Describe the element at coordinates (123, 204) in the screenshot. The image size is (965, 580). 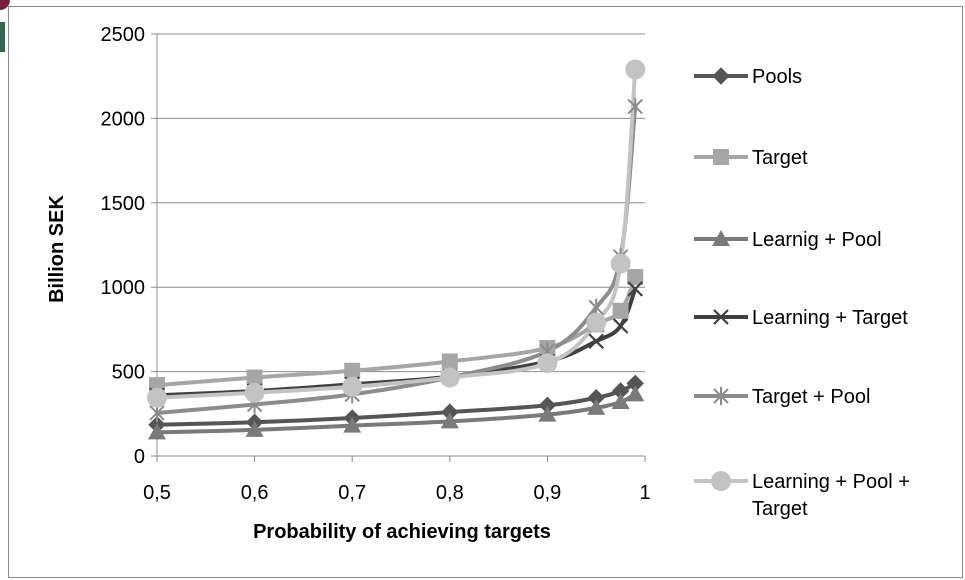
I see `y-tick-label: 1500` at that location.